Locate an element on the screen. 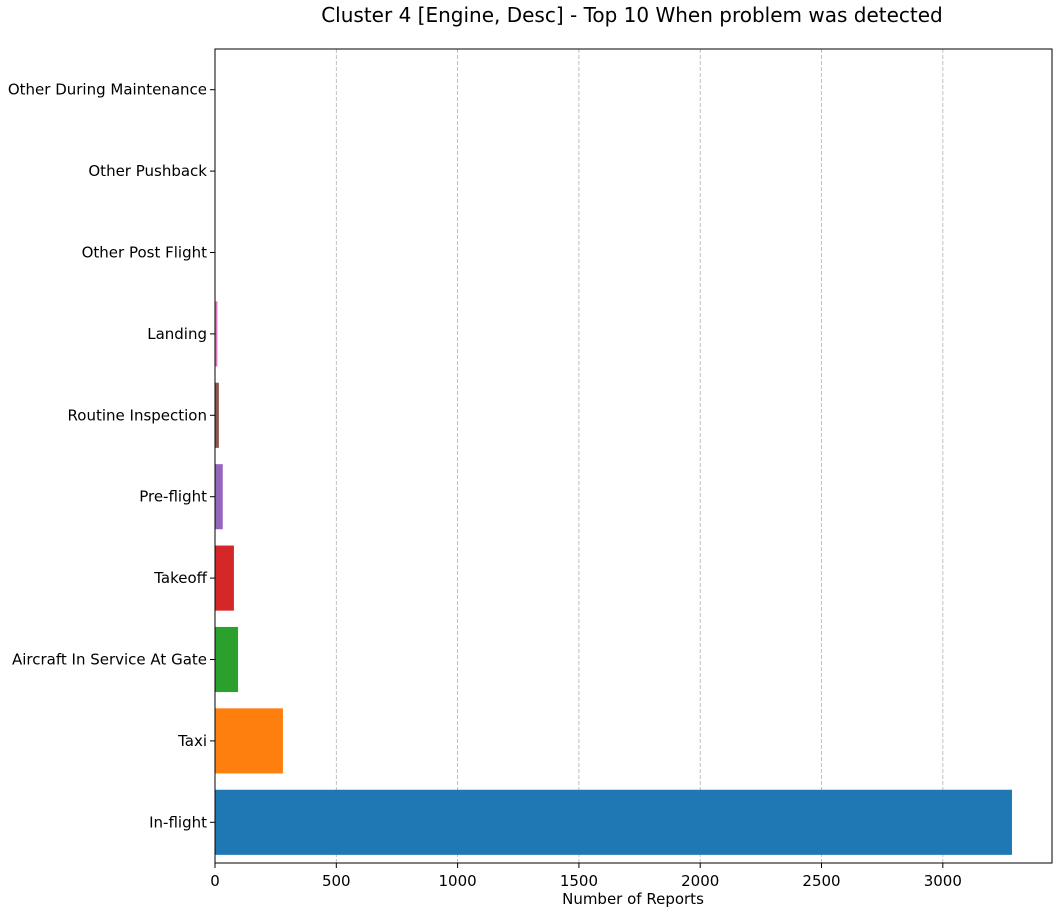 This screenshot has width=1058, height=913. y-tick-label-landing: Landing is located at coordinates (177, 334).